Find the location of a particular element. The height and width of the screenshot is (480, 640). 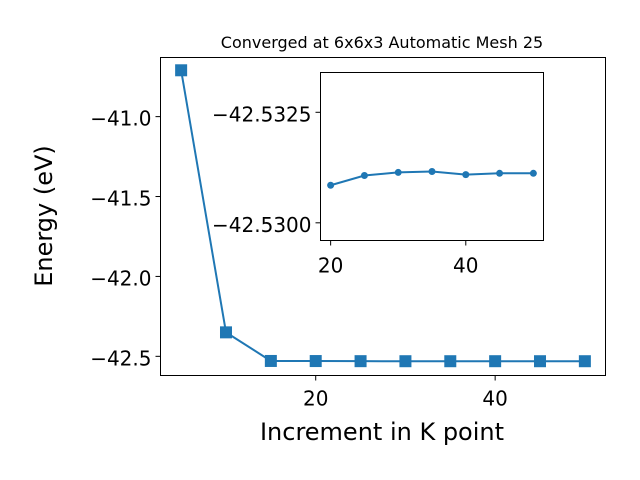

inset-y-tick-label: −42.5325 is located at coordinates (261, 114).